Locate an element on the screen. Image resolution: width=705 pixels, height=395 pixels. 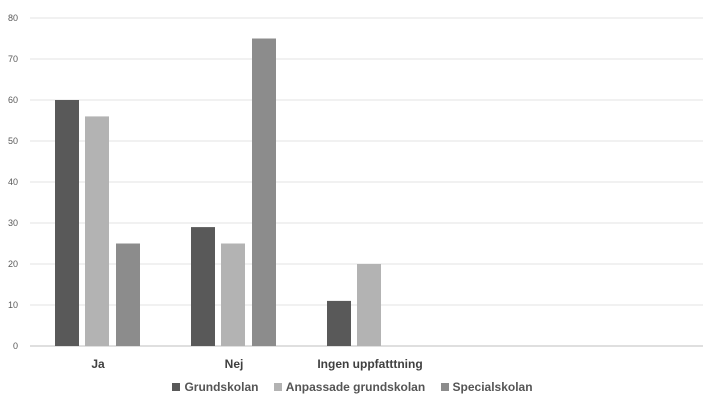
bar-anpassade-grundskolan-nej is located at coordinates (233, 294).